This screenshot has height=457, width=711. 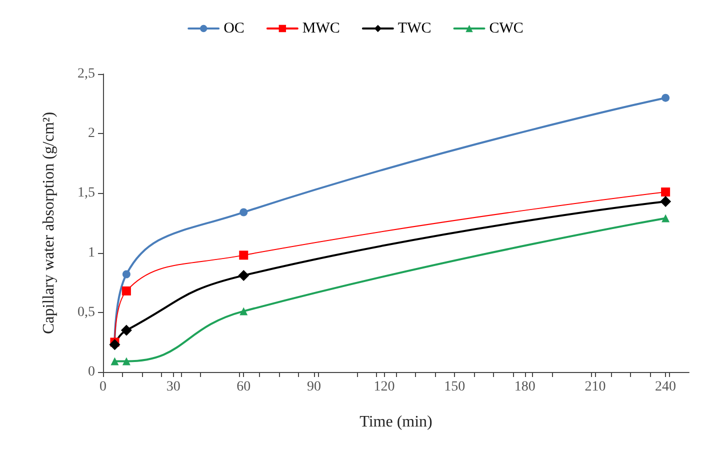 What do you see at coordinates (234, 28) in the screenshot?
I see `legend-label: OC` at bounding box center [234, 28].